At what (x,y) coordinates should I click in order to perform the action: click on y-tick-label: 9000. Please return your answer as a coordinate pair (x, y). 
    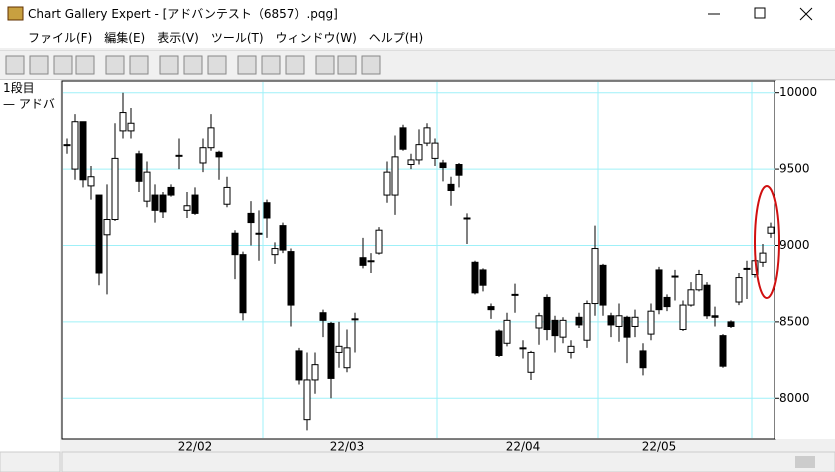
    Looking at the image, I should click on (794, 245).